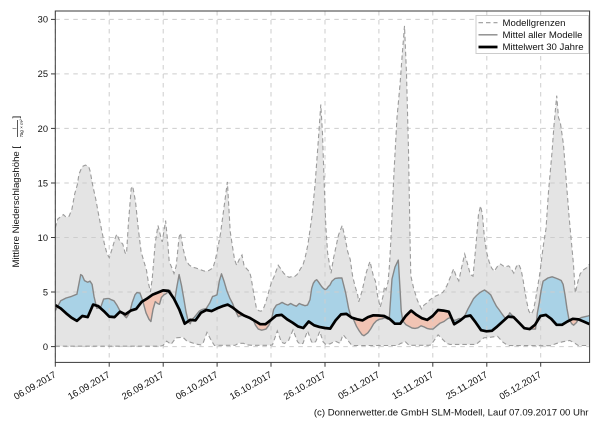 Image resolution: width=600 pixels, height=425 pixels. I want to click on svg-text: Mittel aller Modelle, so click(543, 35).